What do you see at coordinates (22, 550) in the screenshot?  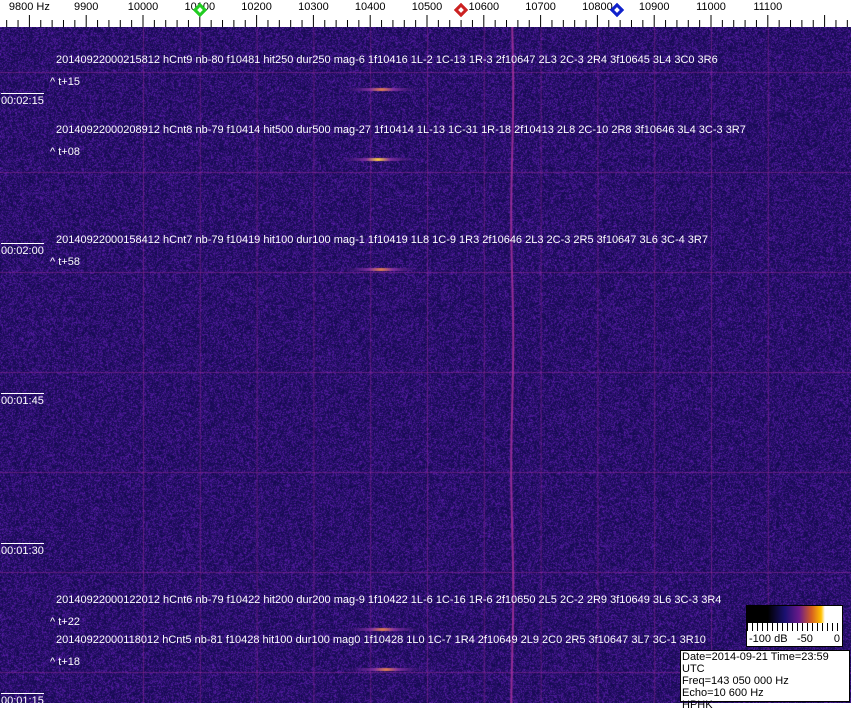 I see `y-tick-label: 00:01:30` at bounding box center [22, 550].